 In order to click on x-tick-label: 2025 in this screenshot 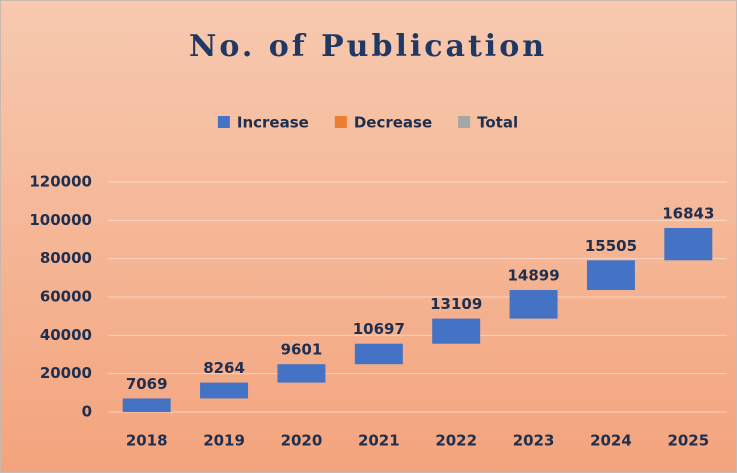, I will do `click(688, 441)`.